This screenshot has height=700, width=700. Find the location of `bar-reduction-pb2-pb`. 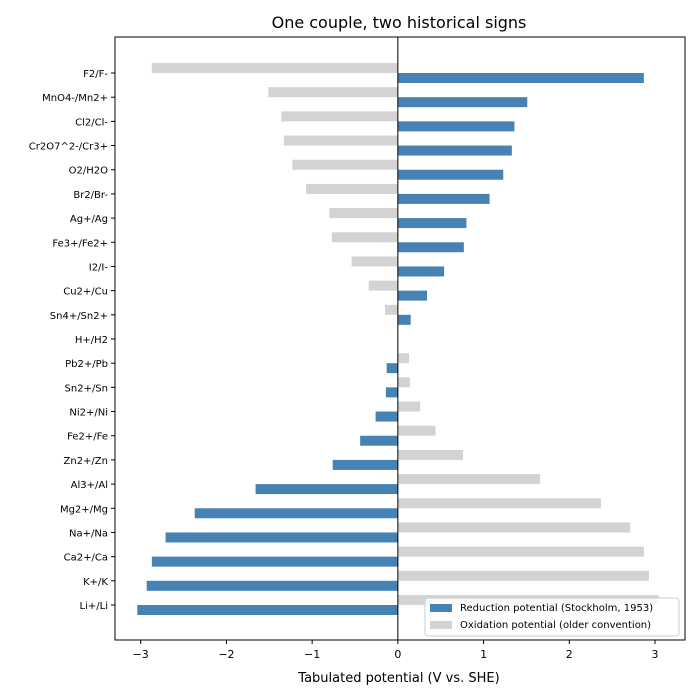

bar-reduction-pb2-pb is located at coordinates (392, 368).